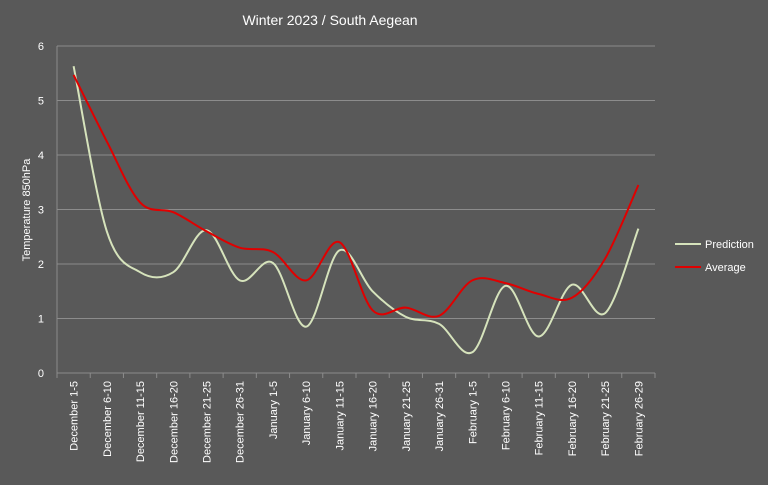  What do you see at coordinates (41, 265) in the screenshot?
I see `y-tick-label: 2` at bounding box center [41, 265].